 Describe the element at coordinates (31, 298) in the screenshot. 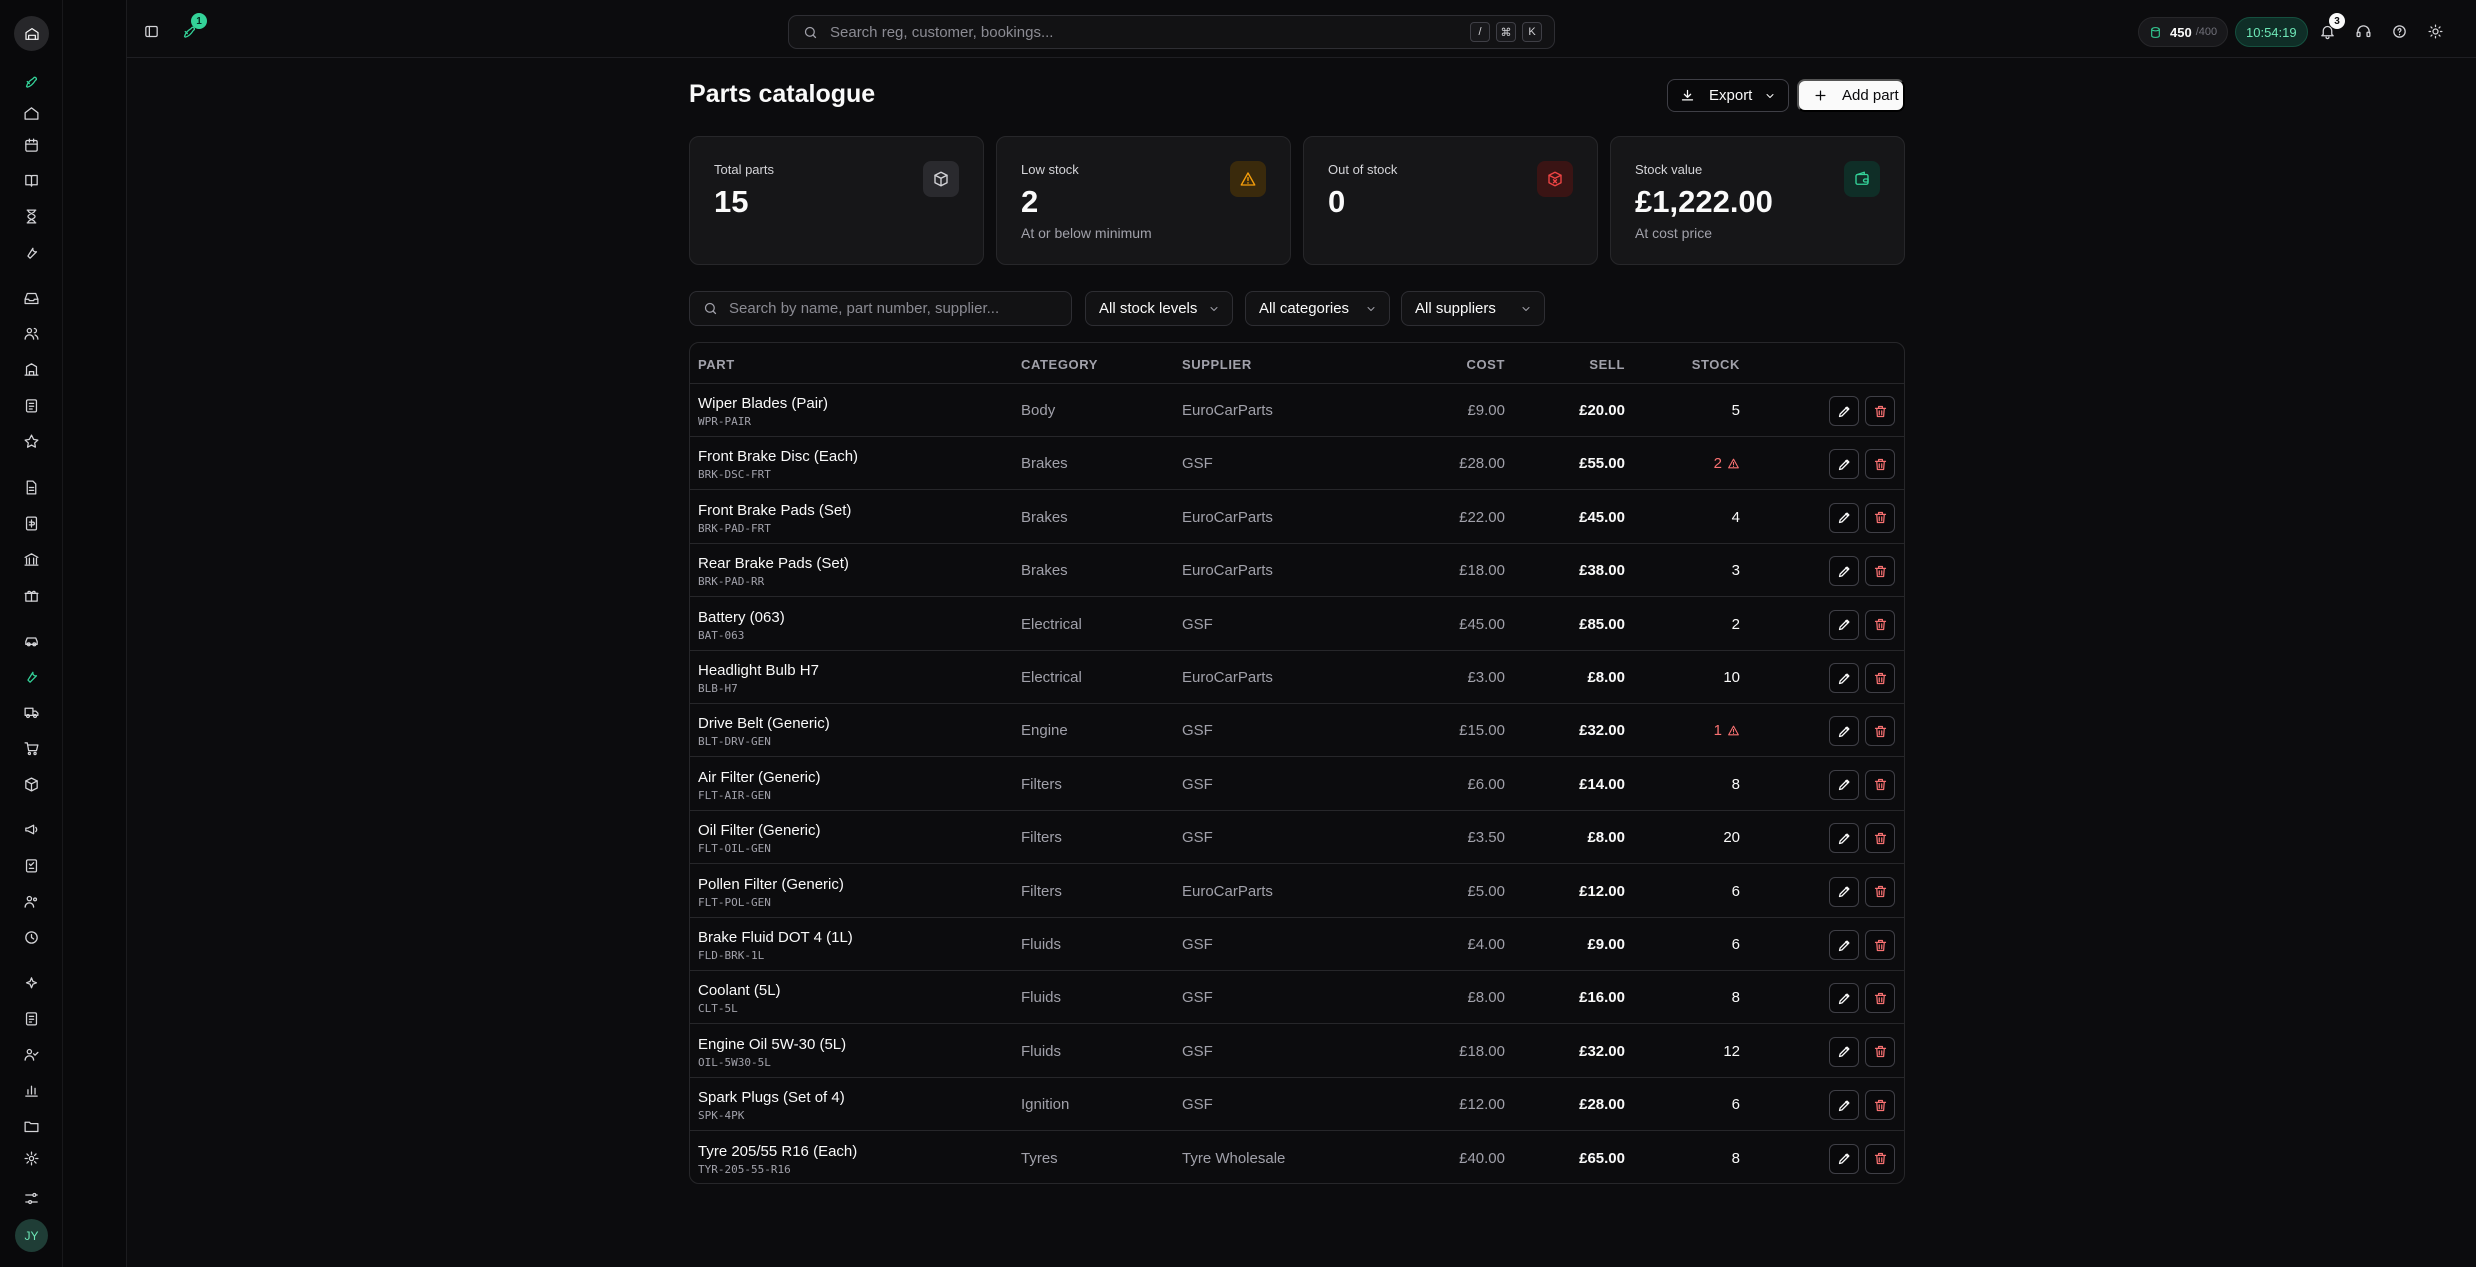

I see `inbox-icon` at that location.